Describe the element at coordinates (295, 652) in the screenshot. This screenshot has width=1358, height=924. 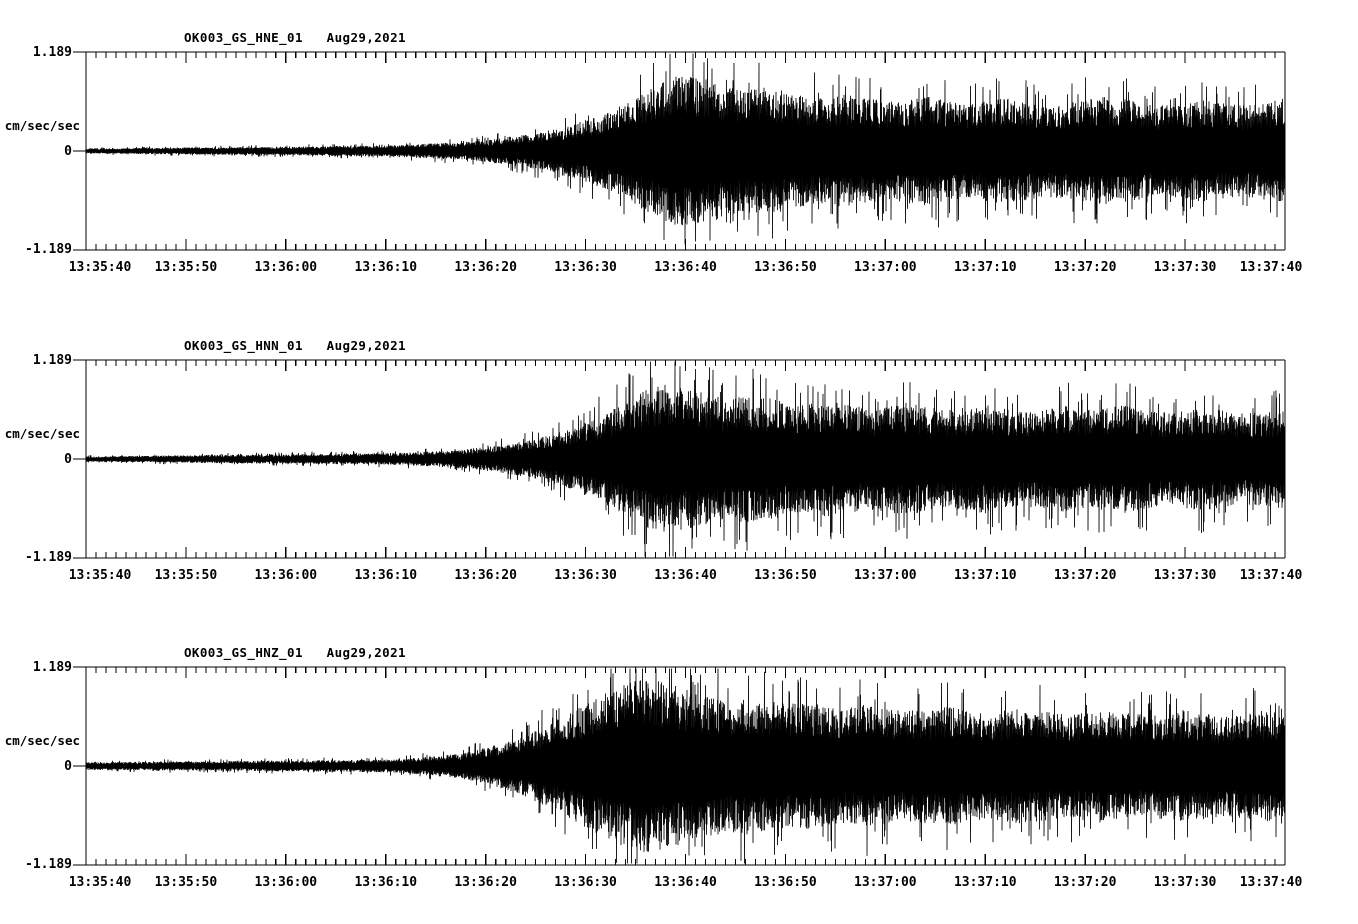
I see `panel-title-hnz: OK003_GS_HNZ_01 Aug29,2021` at that location.